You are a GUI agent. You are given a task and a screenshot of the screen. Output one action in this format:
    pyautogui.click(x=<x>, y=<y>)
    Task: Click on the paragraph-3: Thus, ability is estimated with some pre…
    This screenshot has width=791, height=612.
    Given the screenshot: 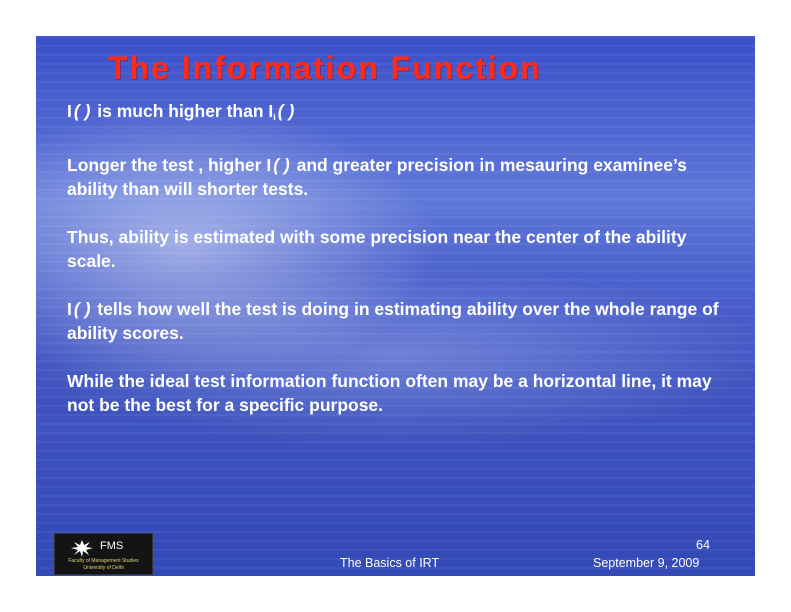 What is the action you would take?
    pyautogui.click(x=377, y=249)
    